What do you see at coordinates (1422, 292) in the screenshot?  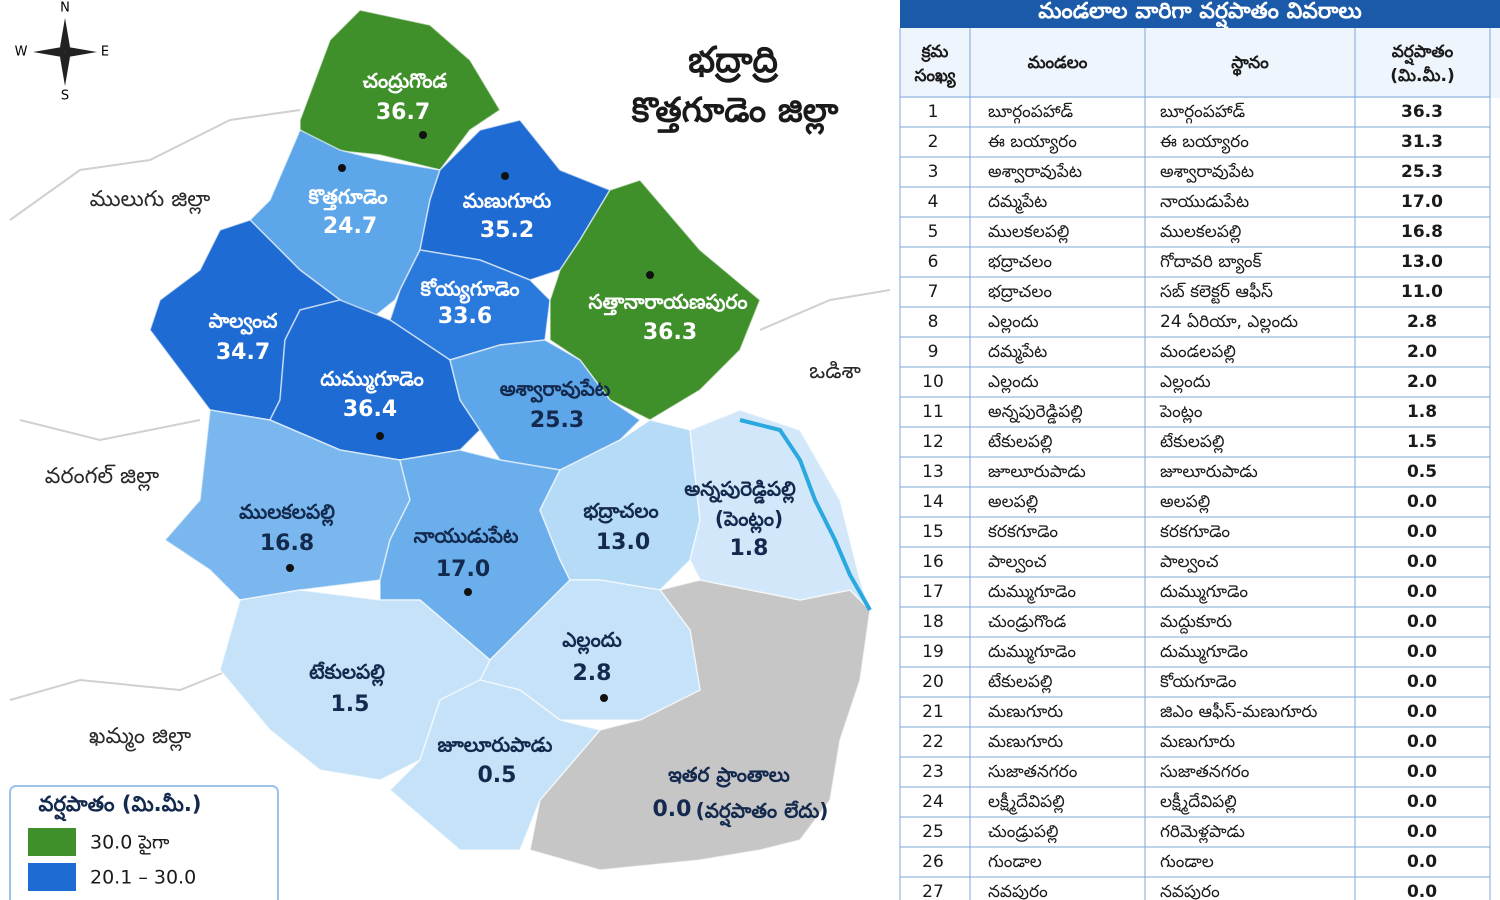 I see `table-cell: 11.0` at bounding box center [1422, 292].